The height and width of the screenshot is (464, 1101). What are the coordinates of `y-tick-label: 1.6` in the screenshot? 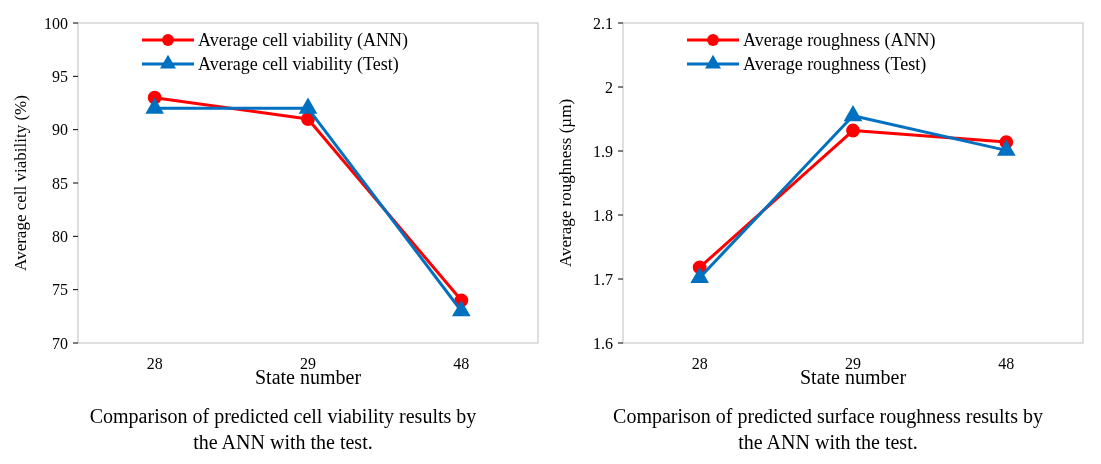 It's located at (603, 343).